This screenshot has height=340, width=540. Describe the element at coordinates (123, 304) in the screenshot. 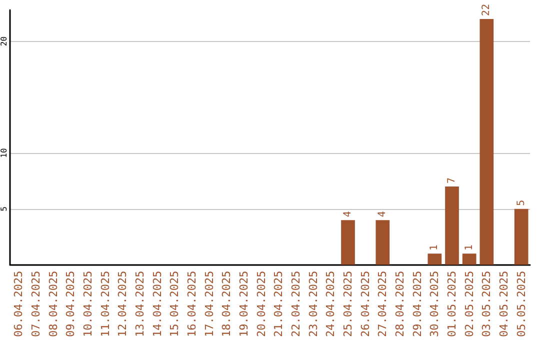

I see `x-tick-label: 12.04.2025` at that location.